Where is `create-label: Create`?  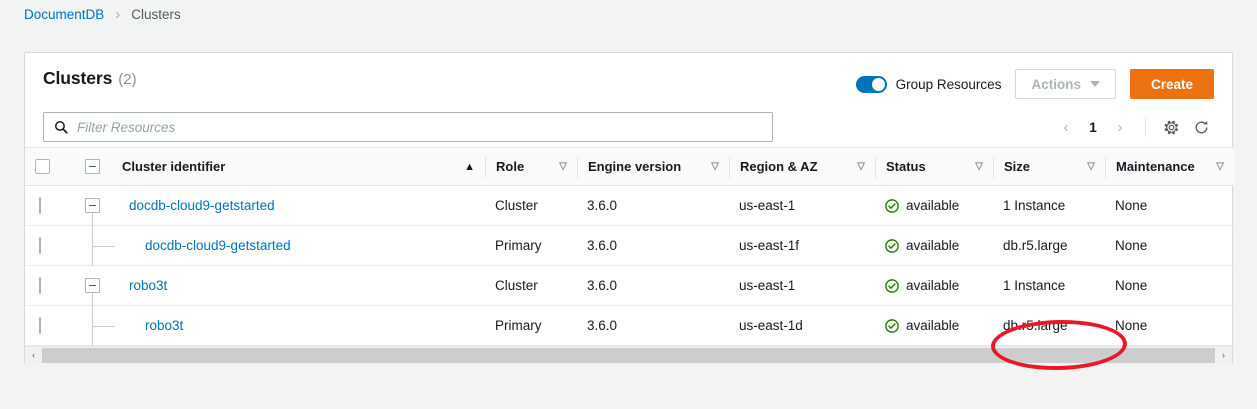
create-label: Create is located at coordinates (1171, 84).